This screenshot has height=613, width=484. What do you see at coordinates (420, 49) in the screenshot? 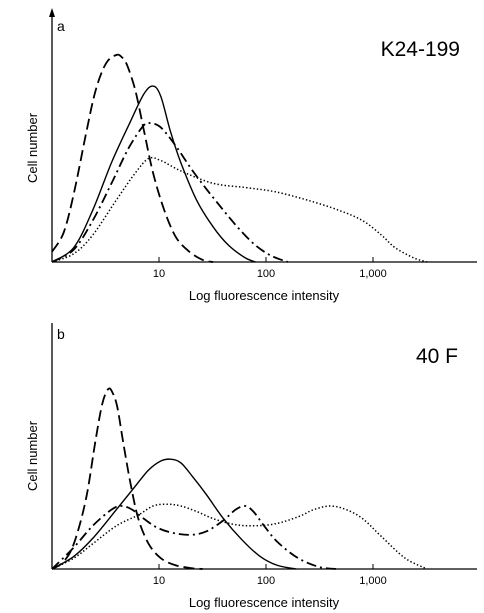
I see `panel-a-sample-label: K24-199` at bounding box center [420, 49].